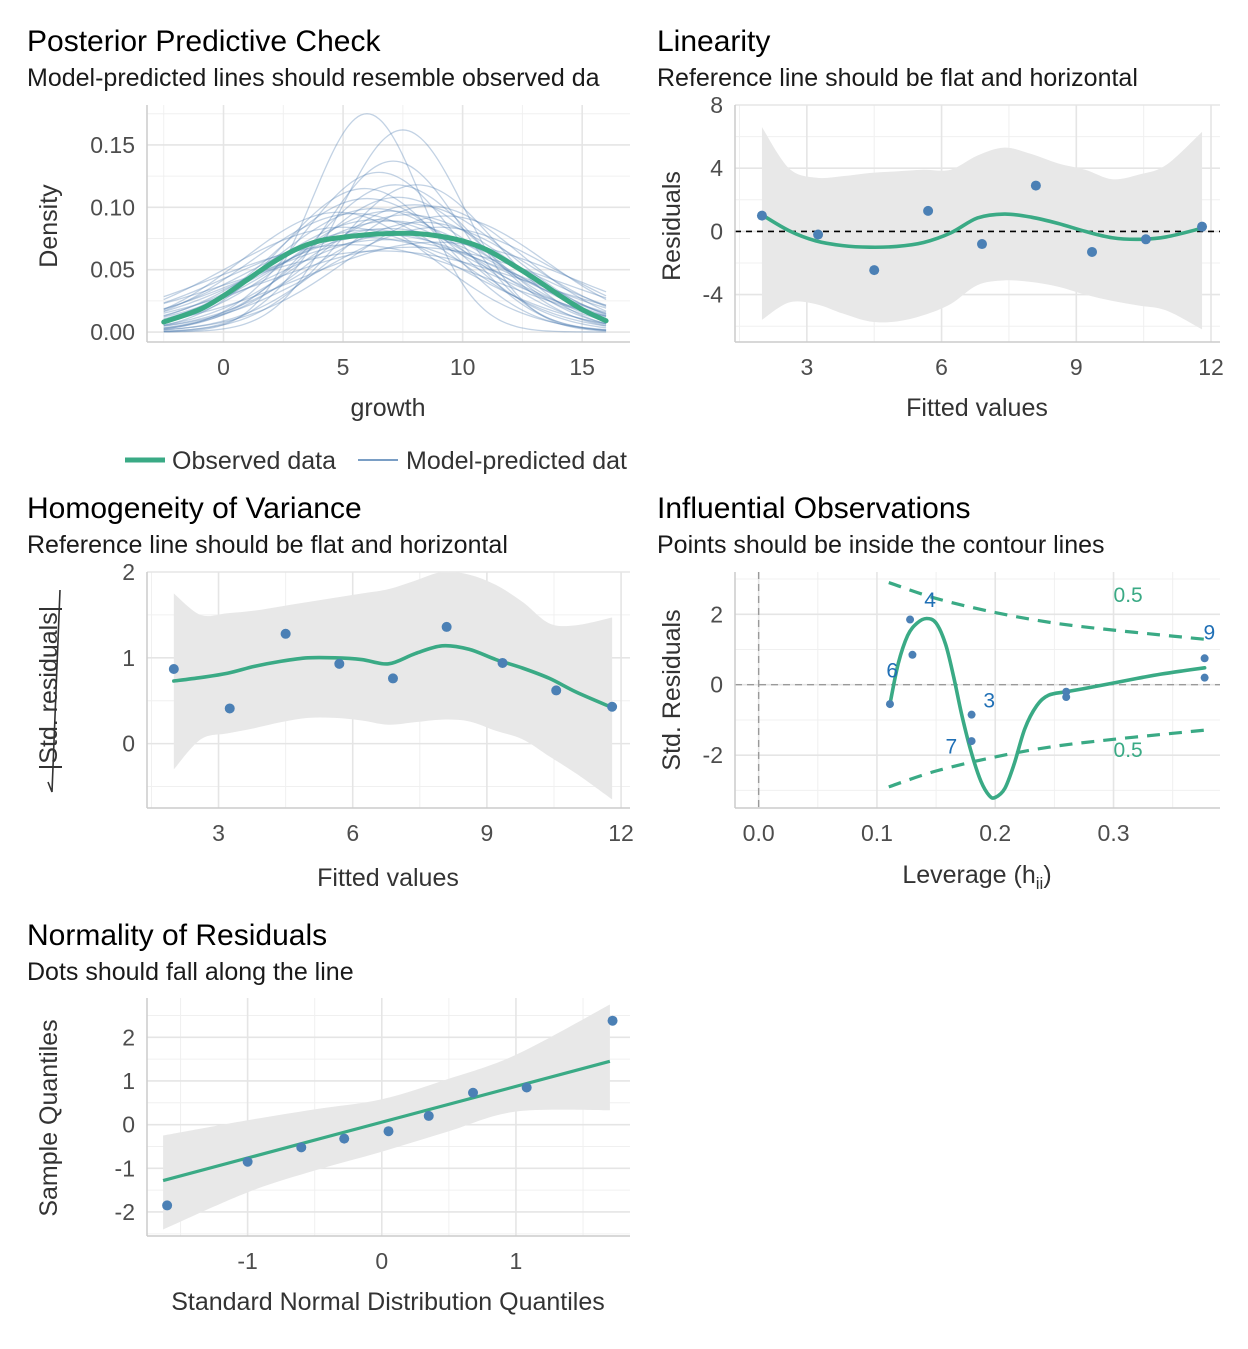  I want to click on observed-density-line, so click(385, 277).